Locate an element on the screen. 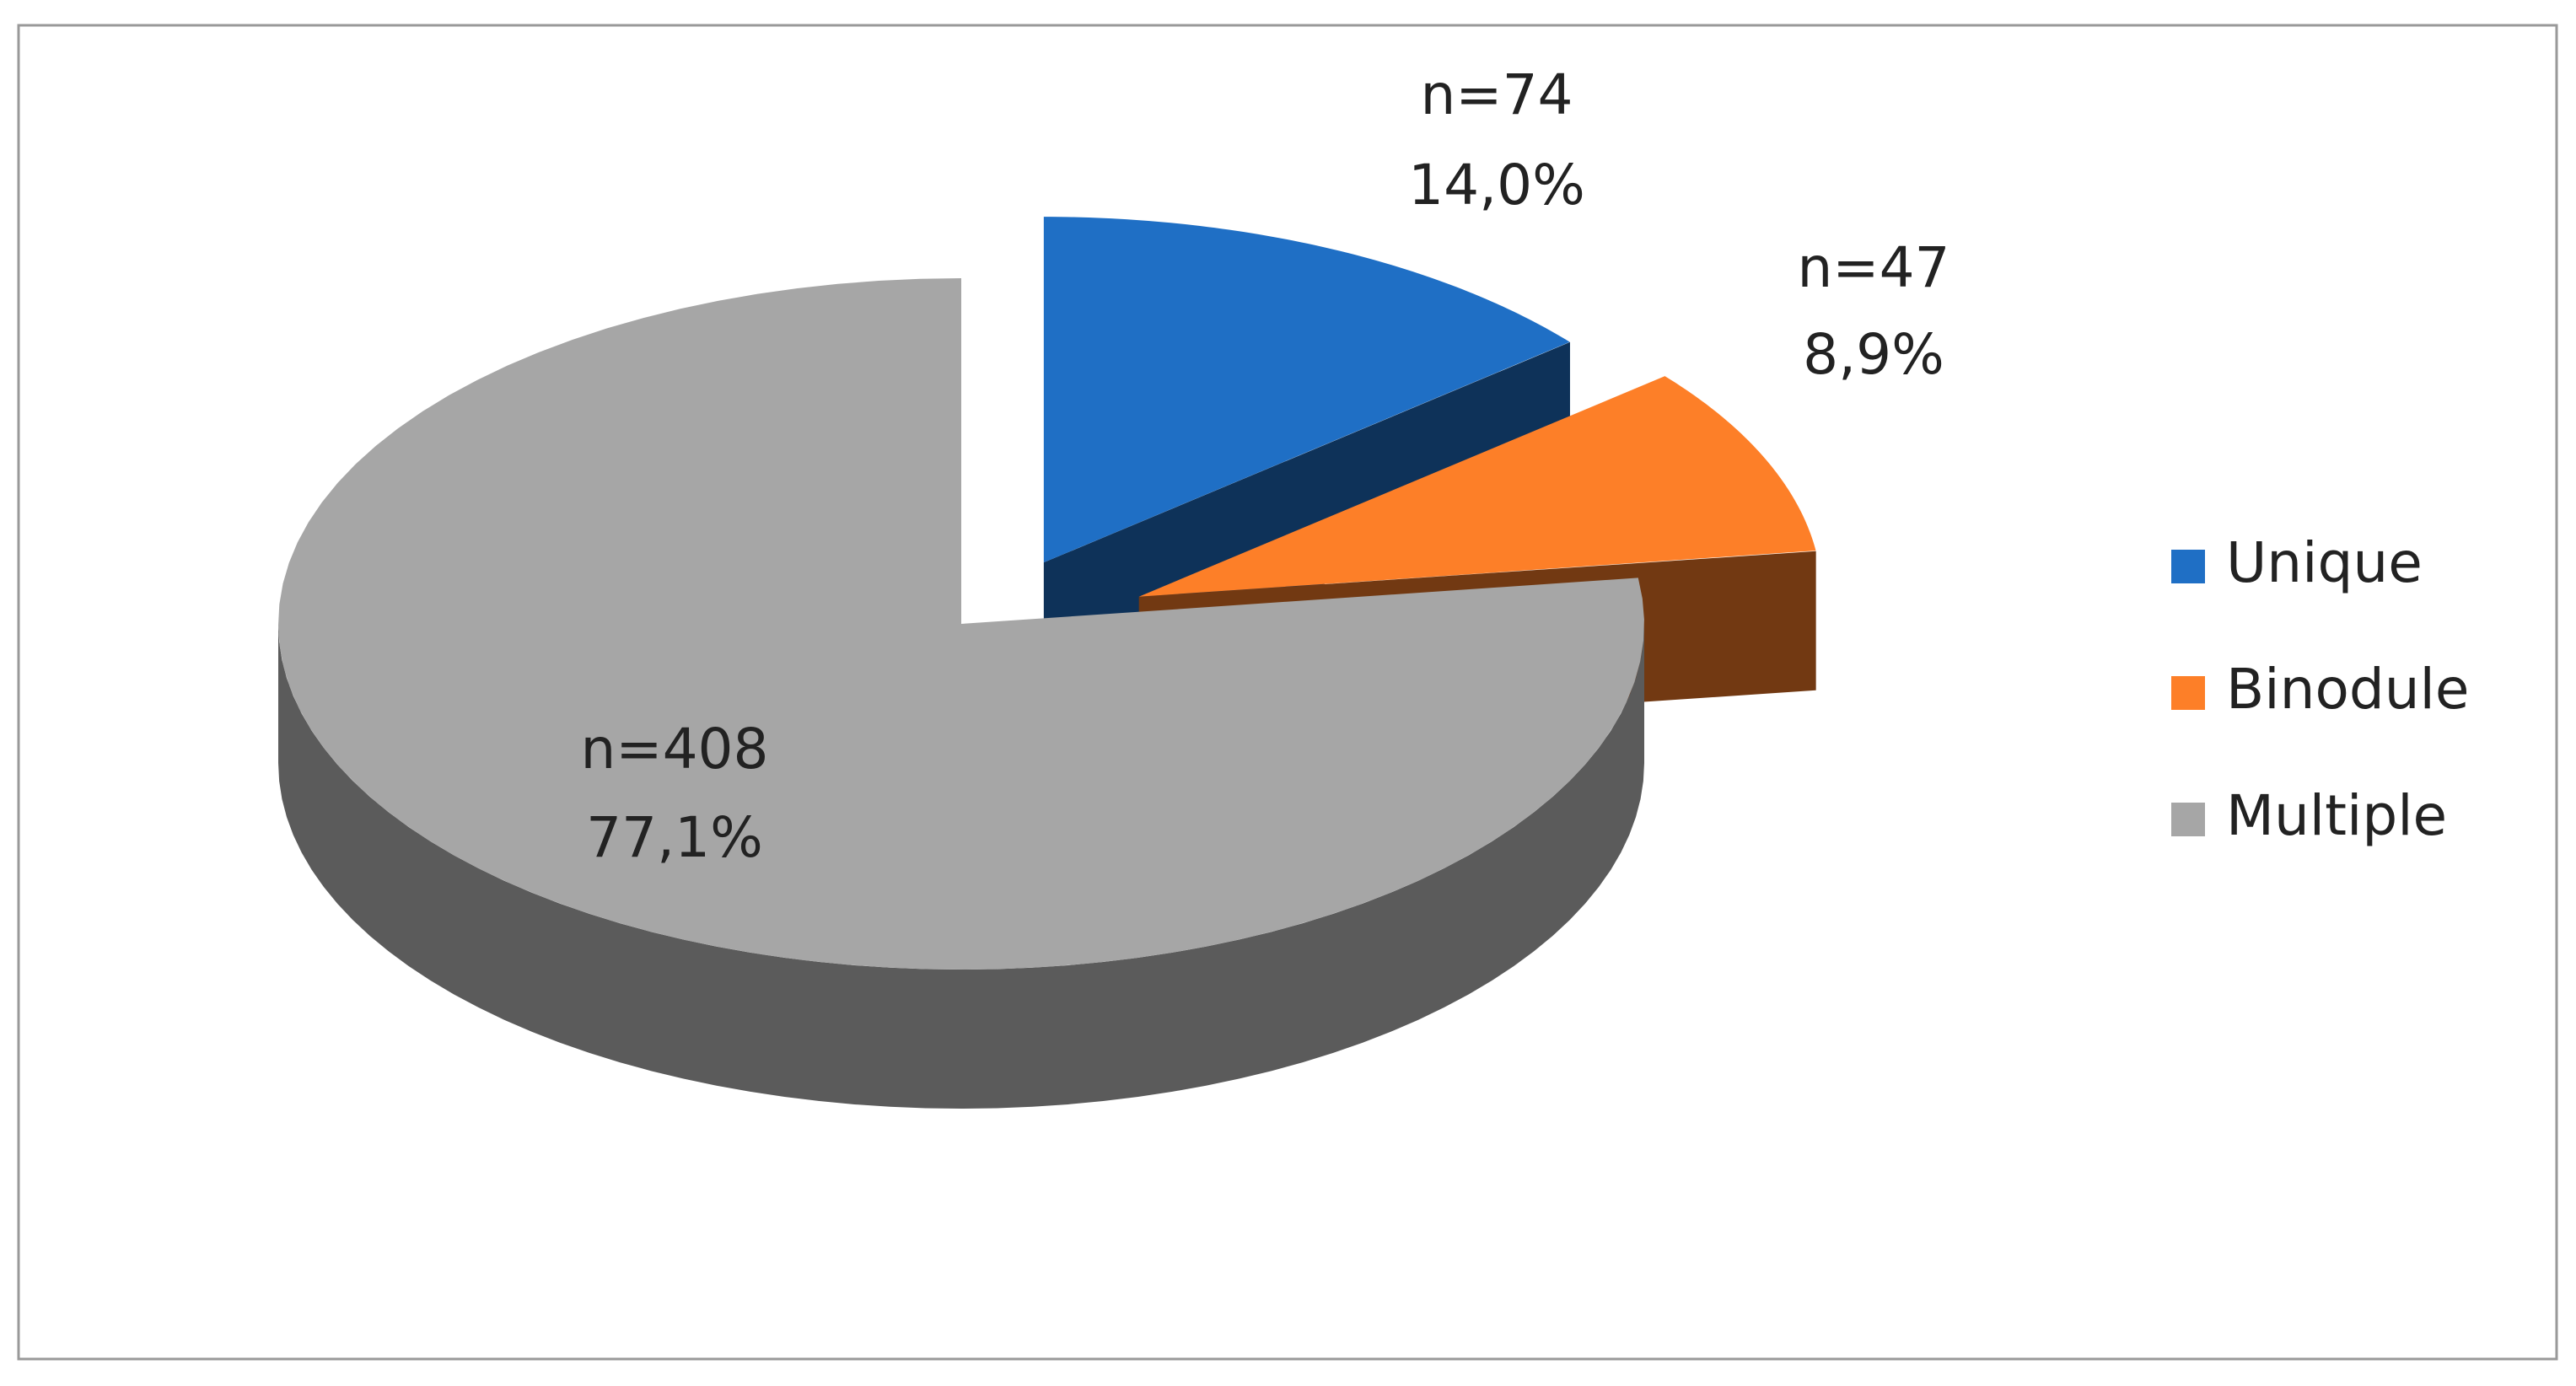 This screenshot has height=1386, width=2576. data-label: 77,1% is located at coordinates (674, 838).